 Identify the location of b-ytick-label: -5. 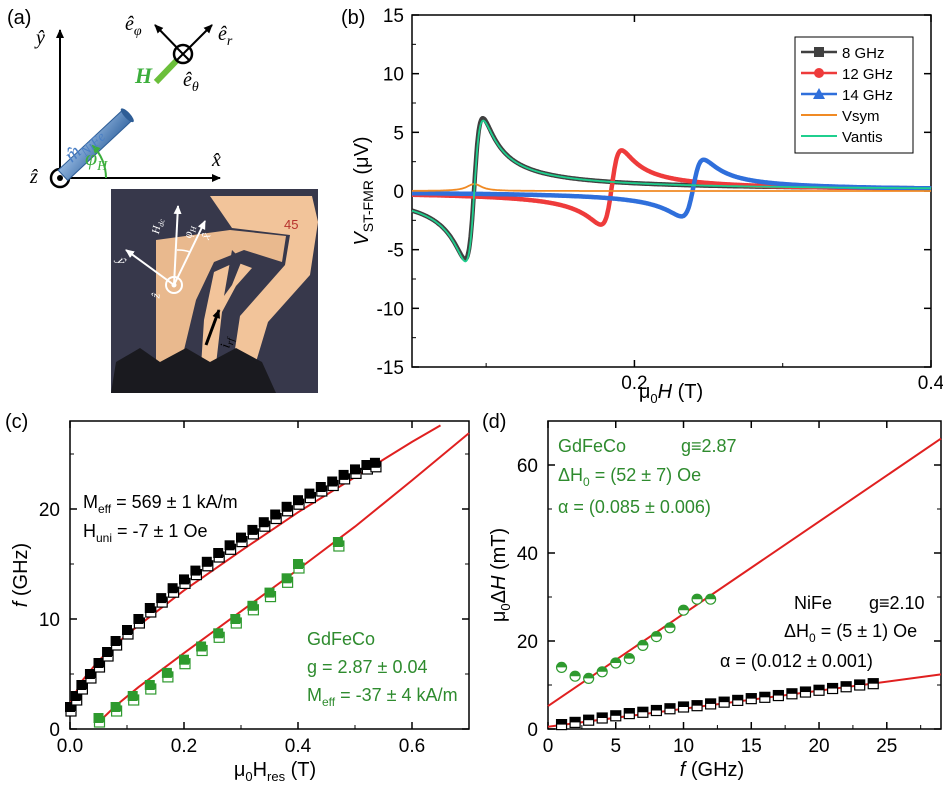
(395, 251).